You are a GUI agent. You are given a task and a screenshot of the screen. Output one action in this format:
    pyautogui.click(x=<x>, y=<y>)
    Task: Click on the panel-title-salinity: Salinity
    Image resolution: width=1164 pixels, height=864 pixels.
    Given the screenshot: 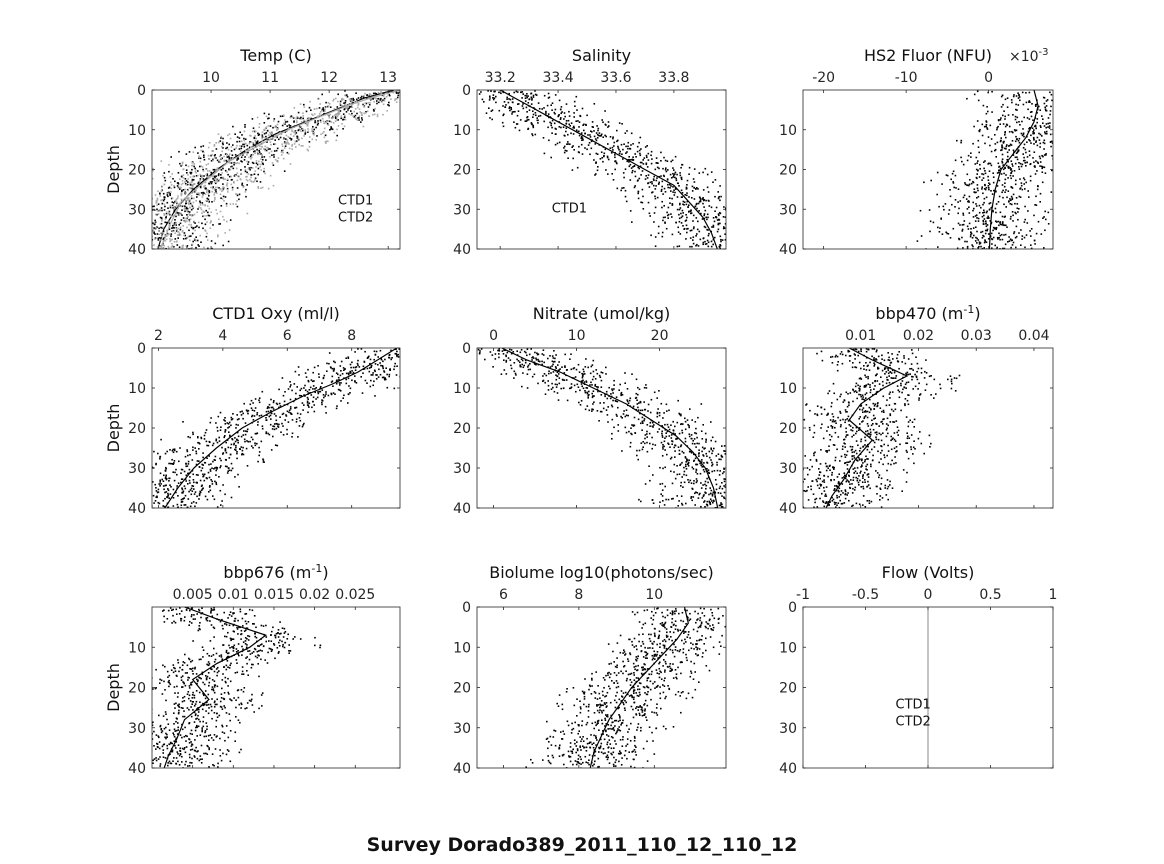 What is the action you would take?
    pyautogui.click(x=601, y=55)
    